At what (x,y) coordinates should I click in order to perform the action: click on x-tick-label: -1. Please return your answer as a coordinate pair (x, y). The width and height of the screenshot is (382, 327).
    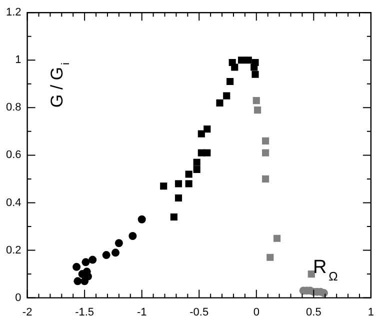
    Looking at the image, I should click on (141, 312).